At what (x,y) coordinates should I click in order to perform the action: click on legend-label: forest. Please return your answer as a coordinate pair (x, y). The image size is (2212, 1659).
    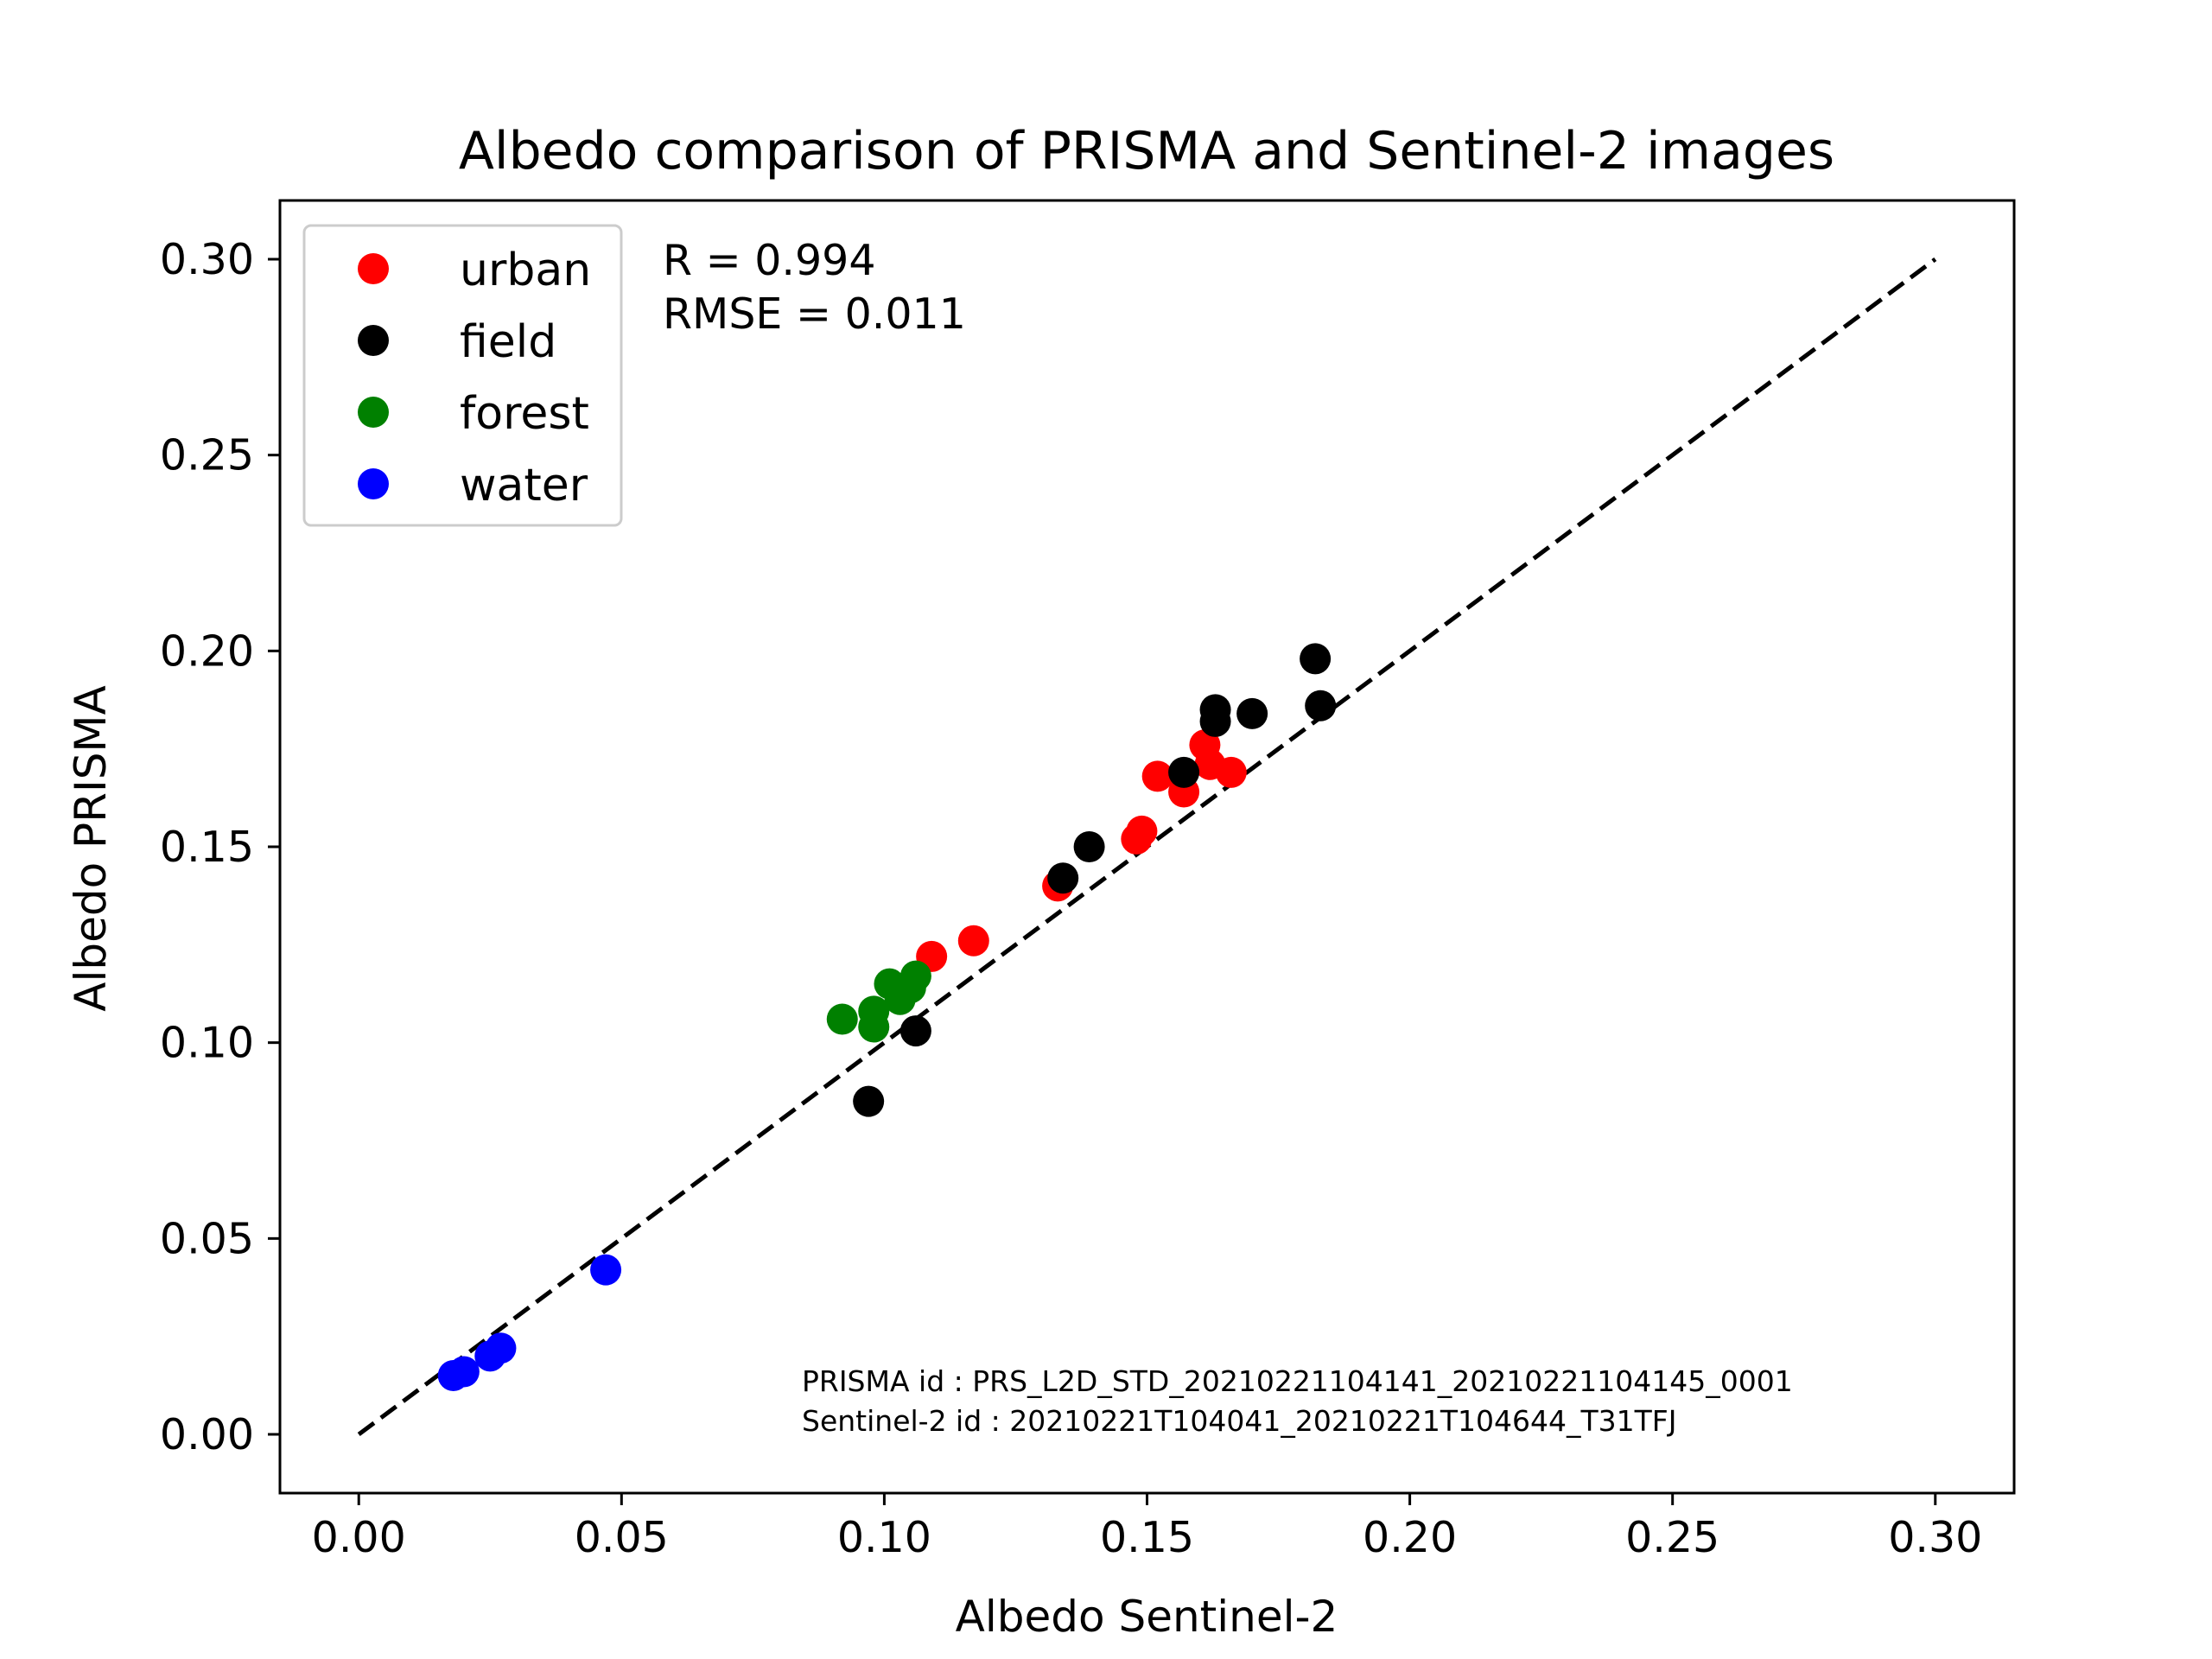
    Looking at the image, I should click on (524, 414).